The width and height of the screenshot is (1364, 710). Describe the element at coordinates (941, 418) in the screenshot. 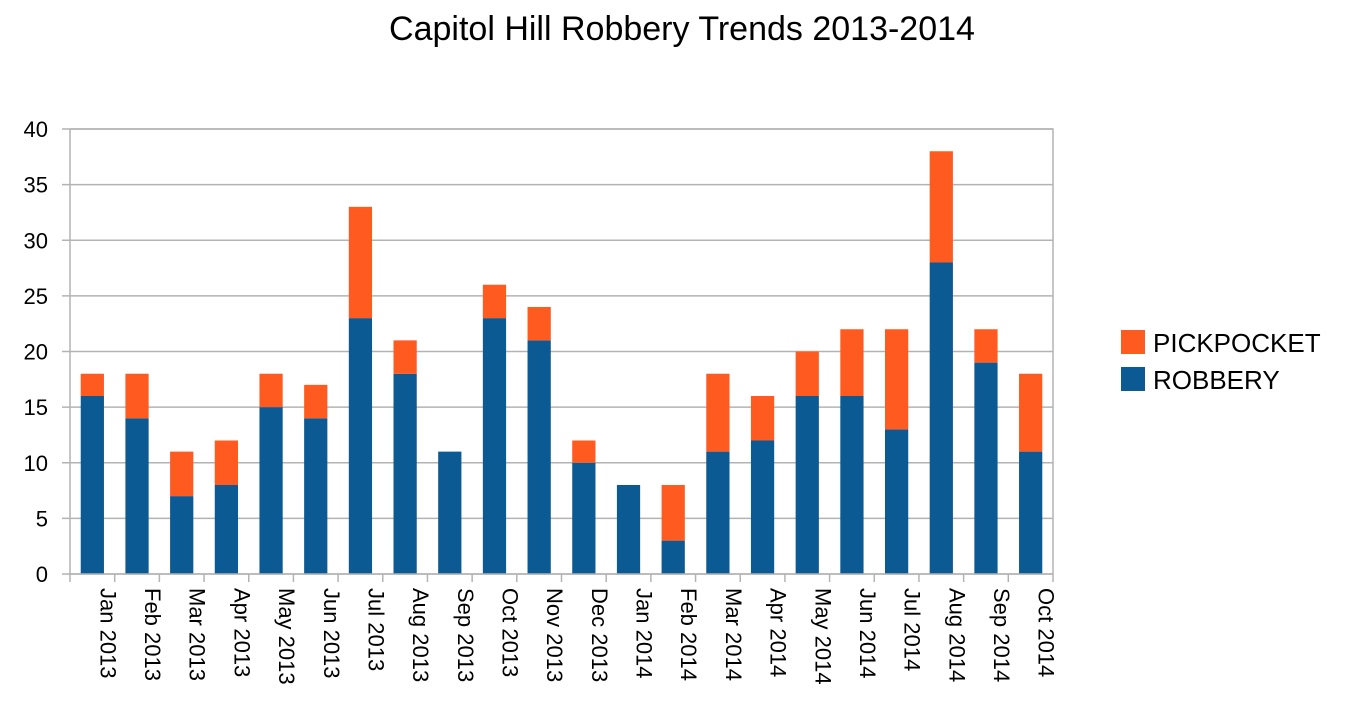

I see `bar-robbery-aug-2014` at that location.